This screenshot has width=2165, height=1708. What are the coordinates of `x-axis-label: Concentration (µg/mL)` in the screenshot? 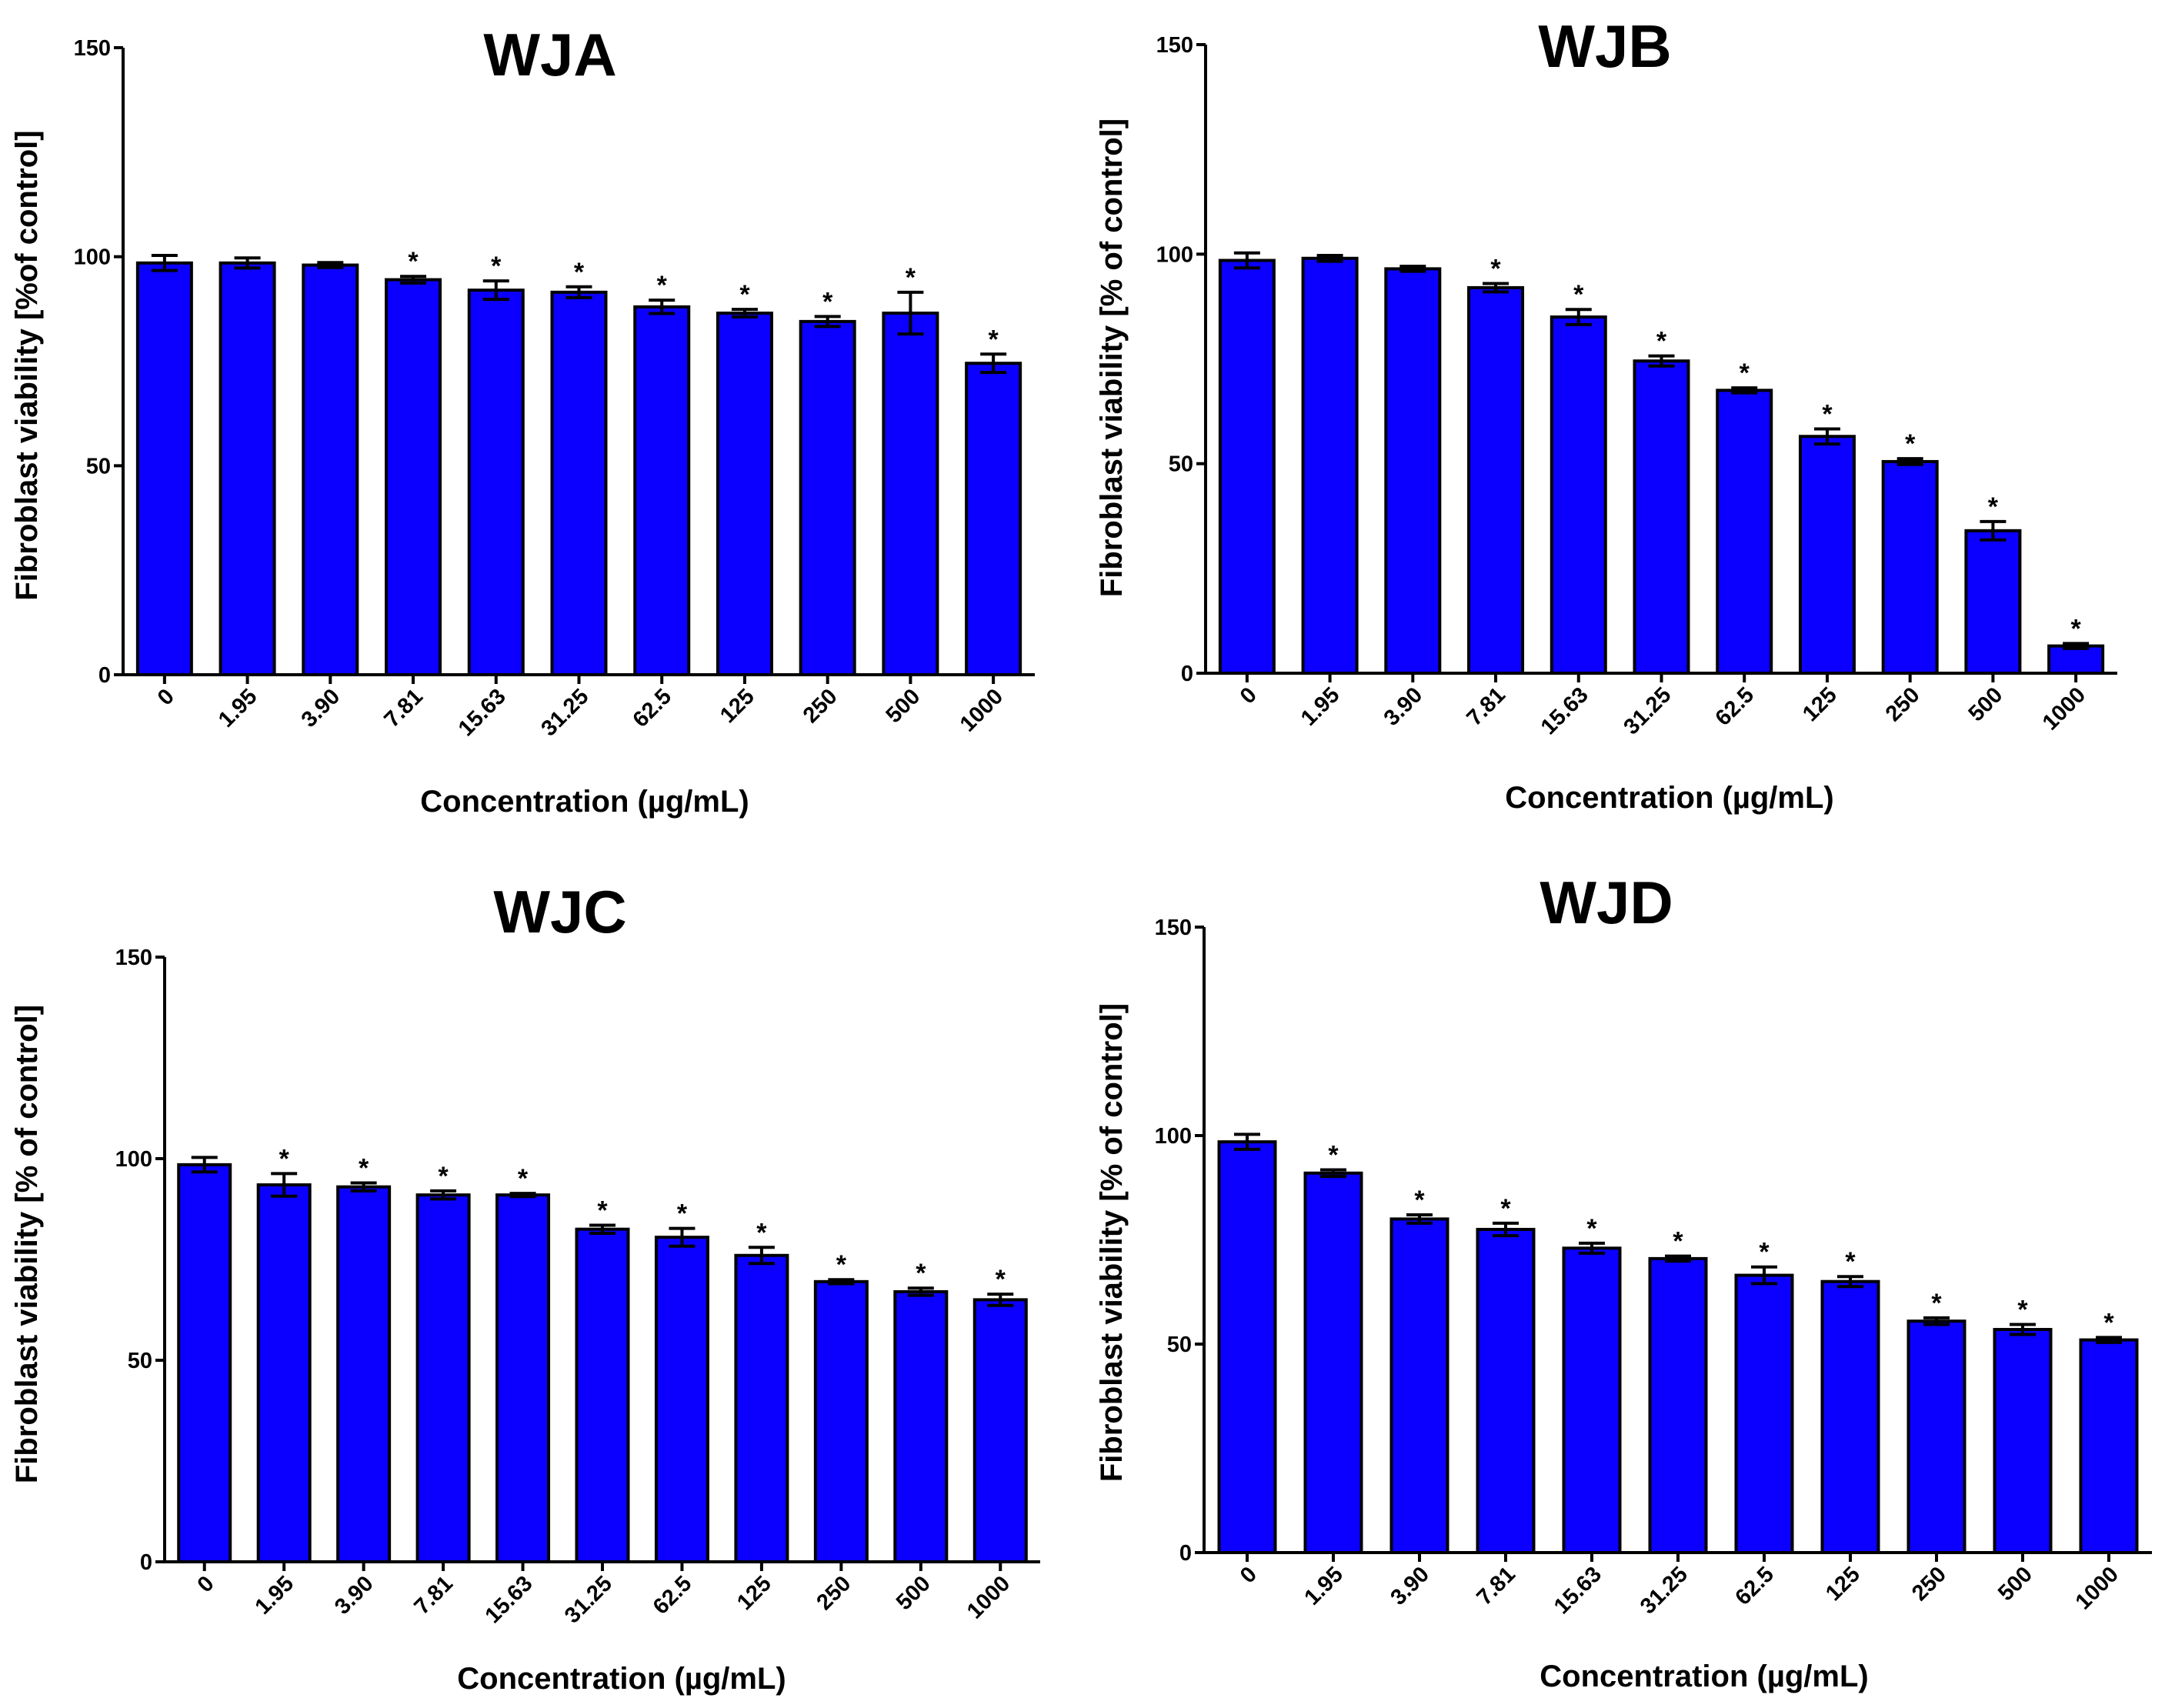 It's located at (621, 1679).